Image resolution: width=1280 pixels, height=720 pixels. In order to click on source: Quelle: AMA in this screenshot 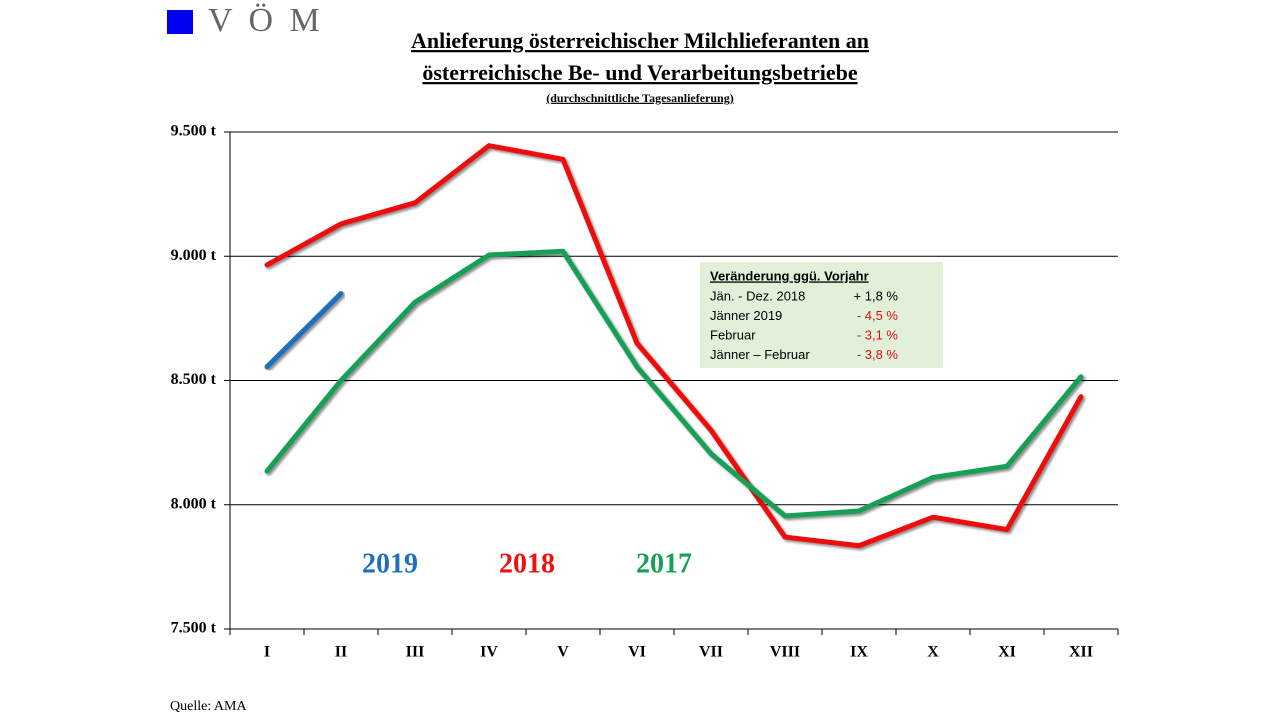, I will do `click(208, 706)`.